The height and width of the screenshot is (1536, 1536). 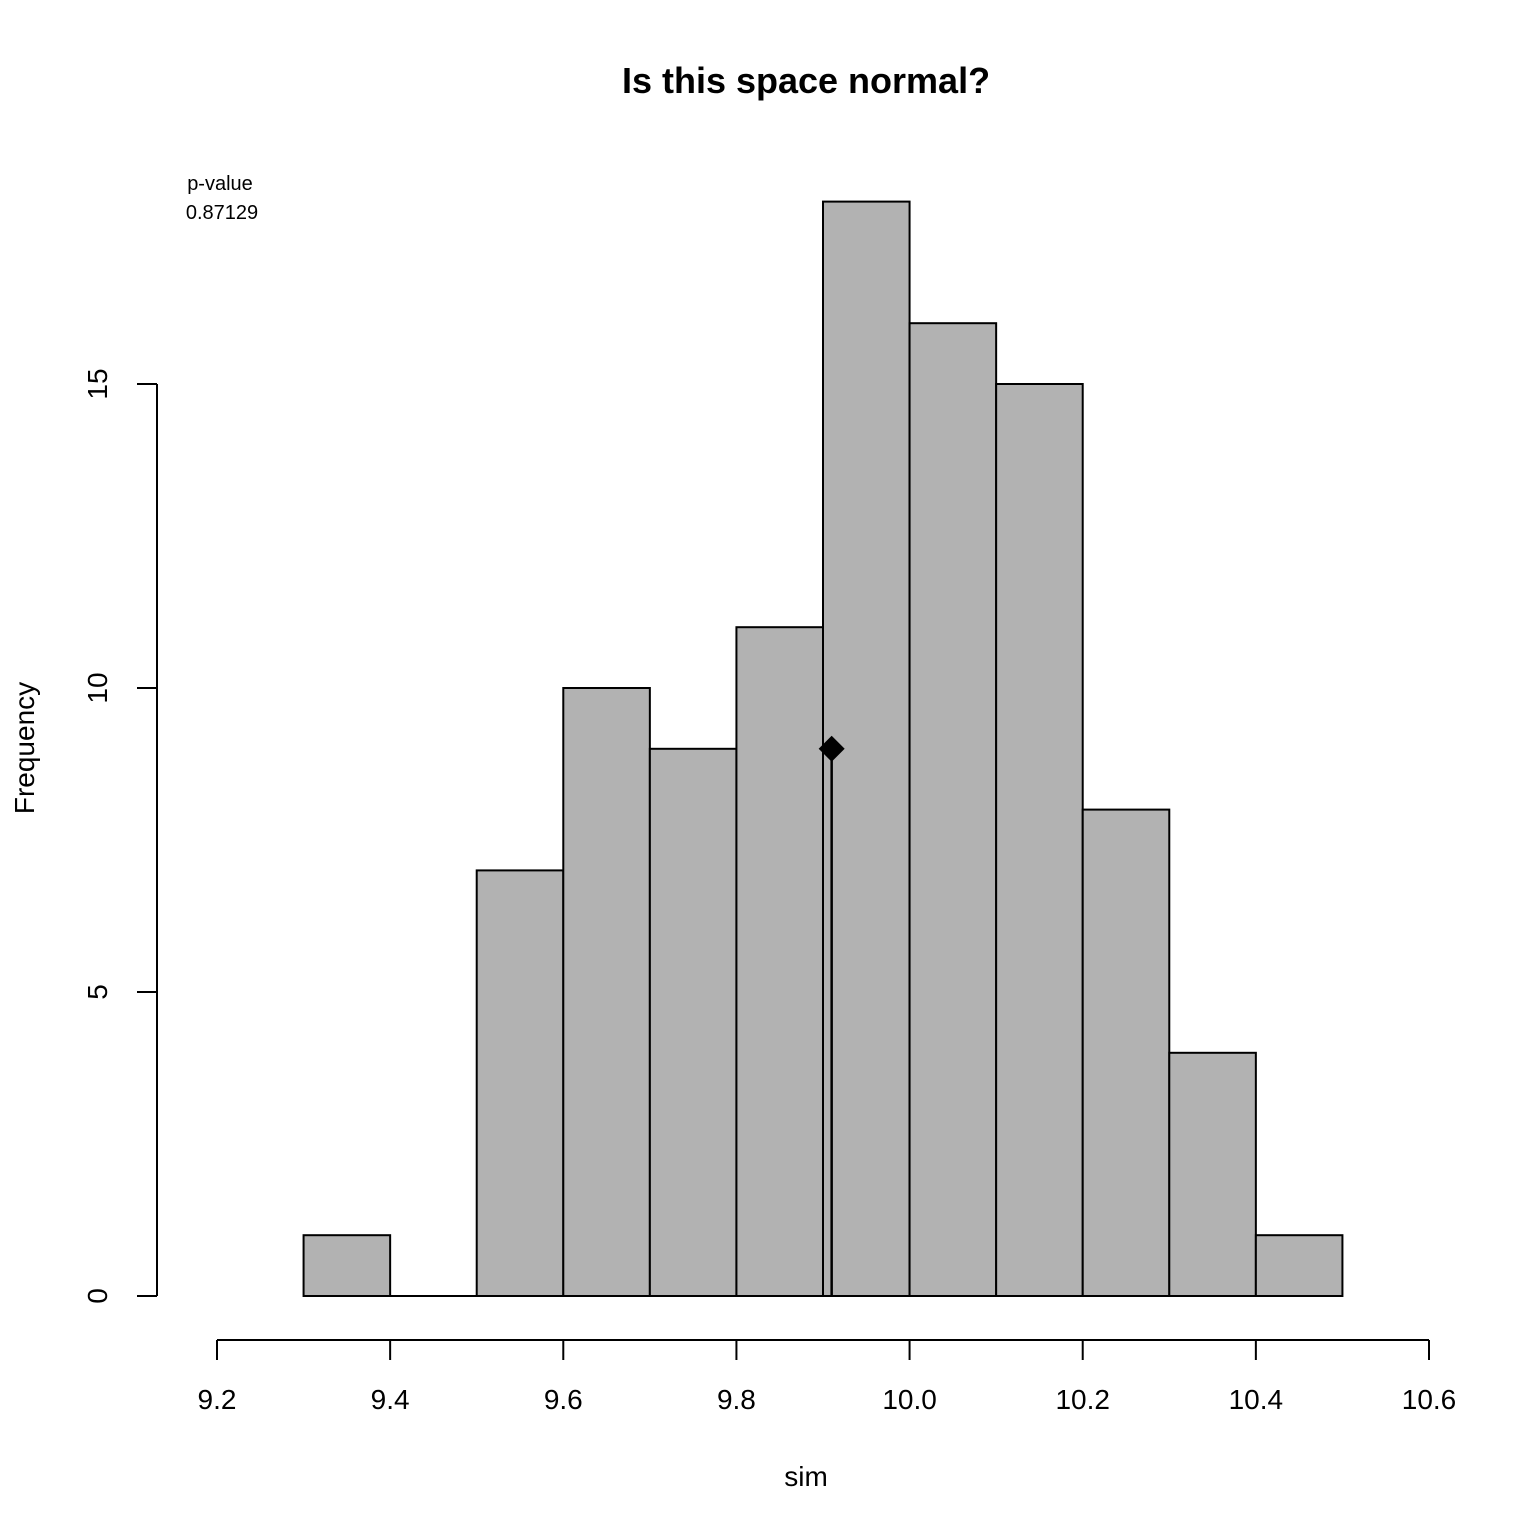 What do you see at coordinates (220, 184) in the screenshot?
I see `p-value-label: p-value` at bounding box center [220, 184].